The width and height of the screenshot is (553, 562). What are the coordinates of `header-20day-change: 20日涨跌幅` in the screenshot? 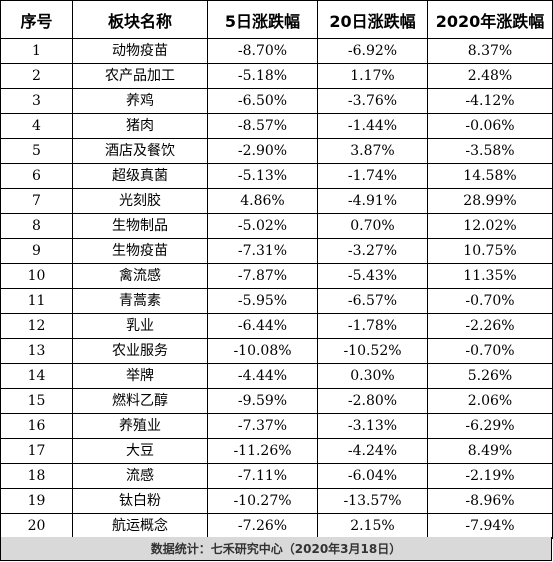 It's located at (372, 19).